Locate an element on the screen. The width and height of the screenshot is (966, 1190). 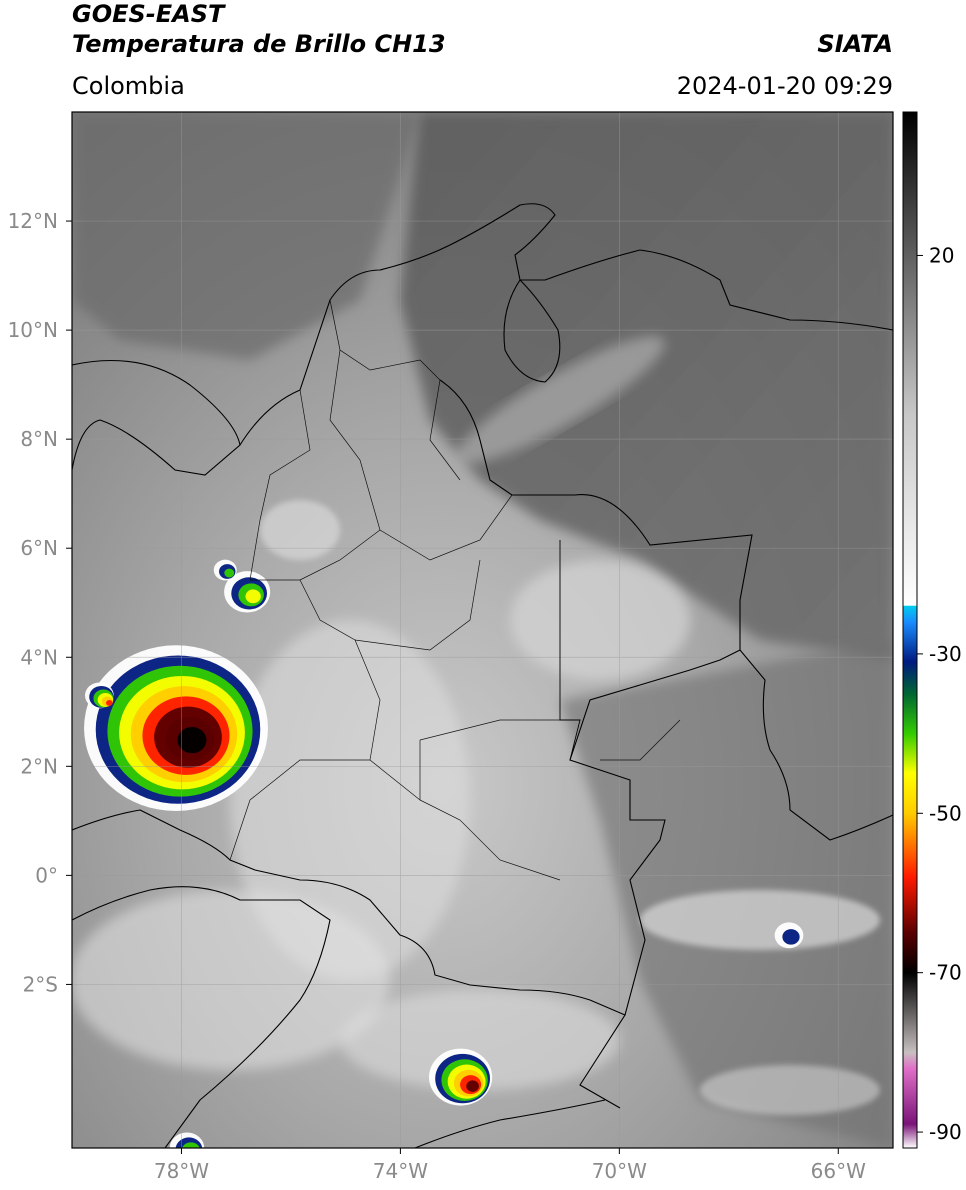
lon-tick-label: 74°W is located at coordinates (400, 1171).